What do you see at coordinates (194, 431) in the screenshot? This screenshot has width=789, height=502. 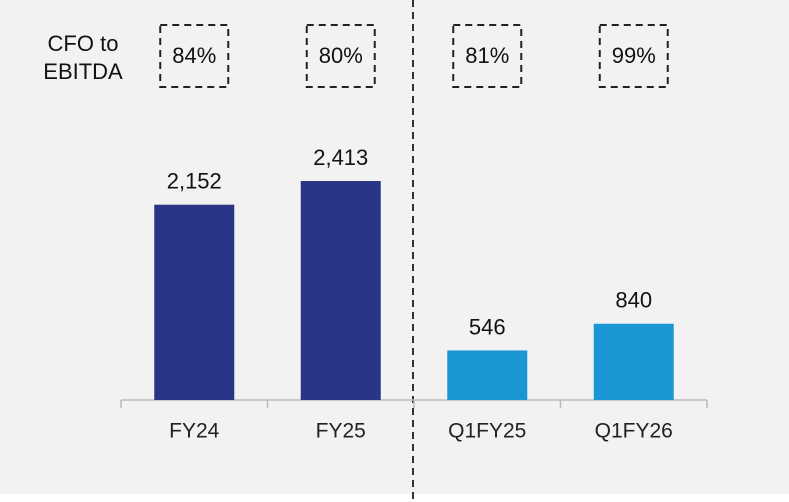 I see `x-tick-label: FY24` at bounding box center [194, 431].